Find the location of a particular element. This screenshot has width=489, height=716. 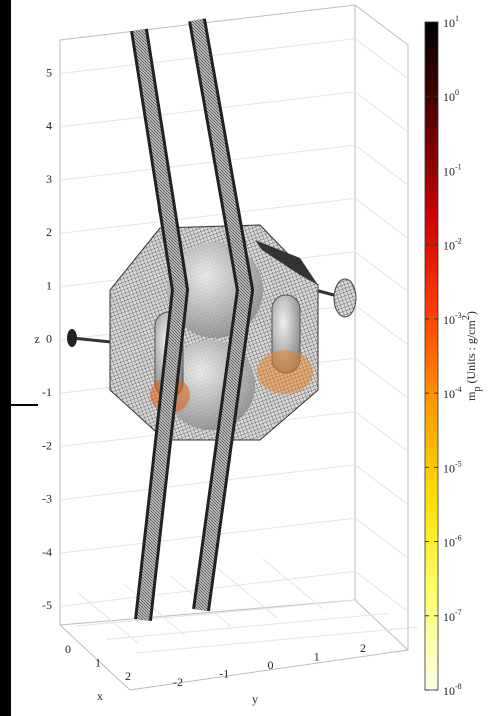

tick-exponent: -3 is located at coordinates (458, 315).